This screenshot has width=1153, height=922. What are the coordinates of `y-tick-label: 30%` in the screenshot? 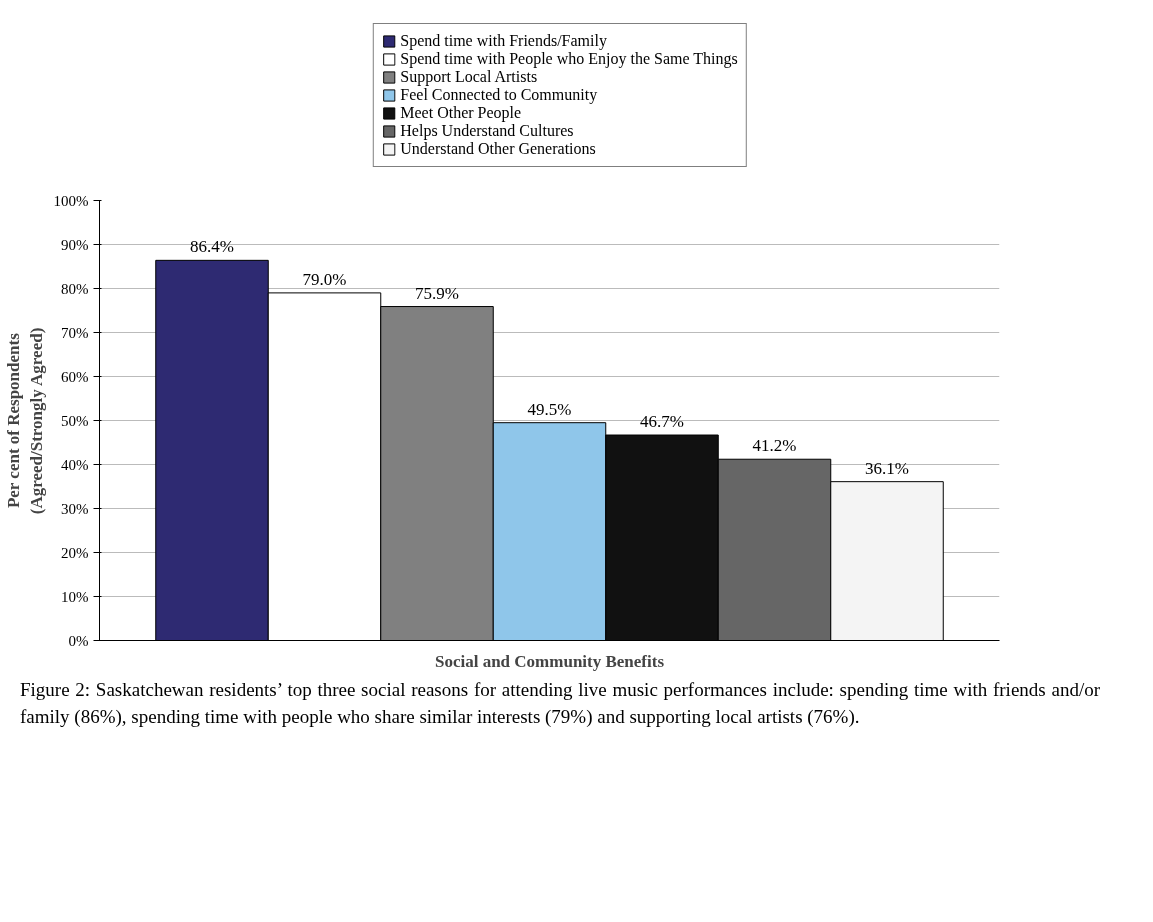 It's located at (75, 508).